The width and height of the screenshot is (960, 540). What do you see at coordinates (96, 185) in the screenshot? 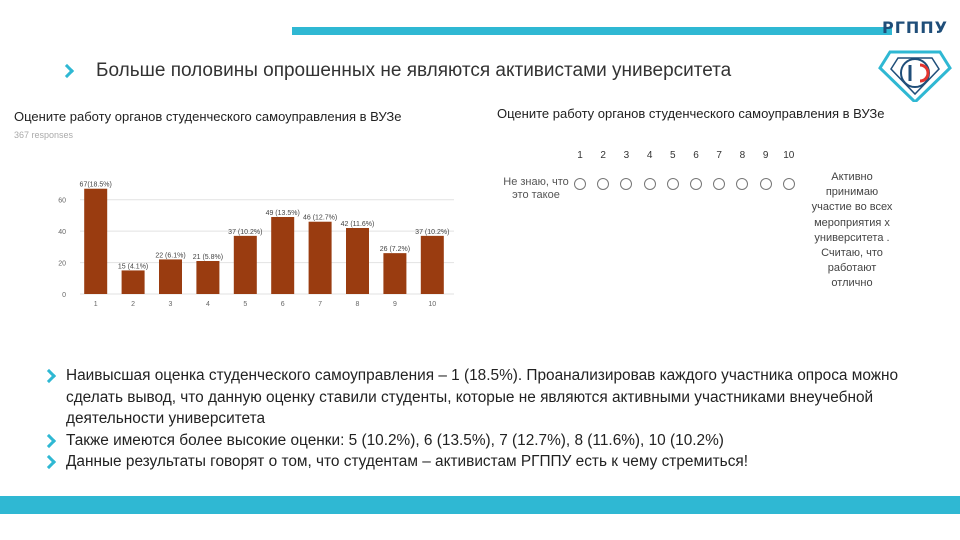
I see `data-label: 67(18.5%)` at bounding box center [96, 185].